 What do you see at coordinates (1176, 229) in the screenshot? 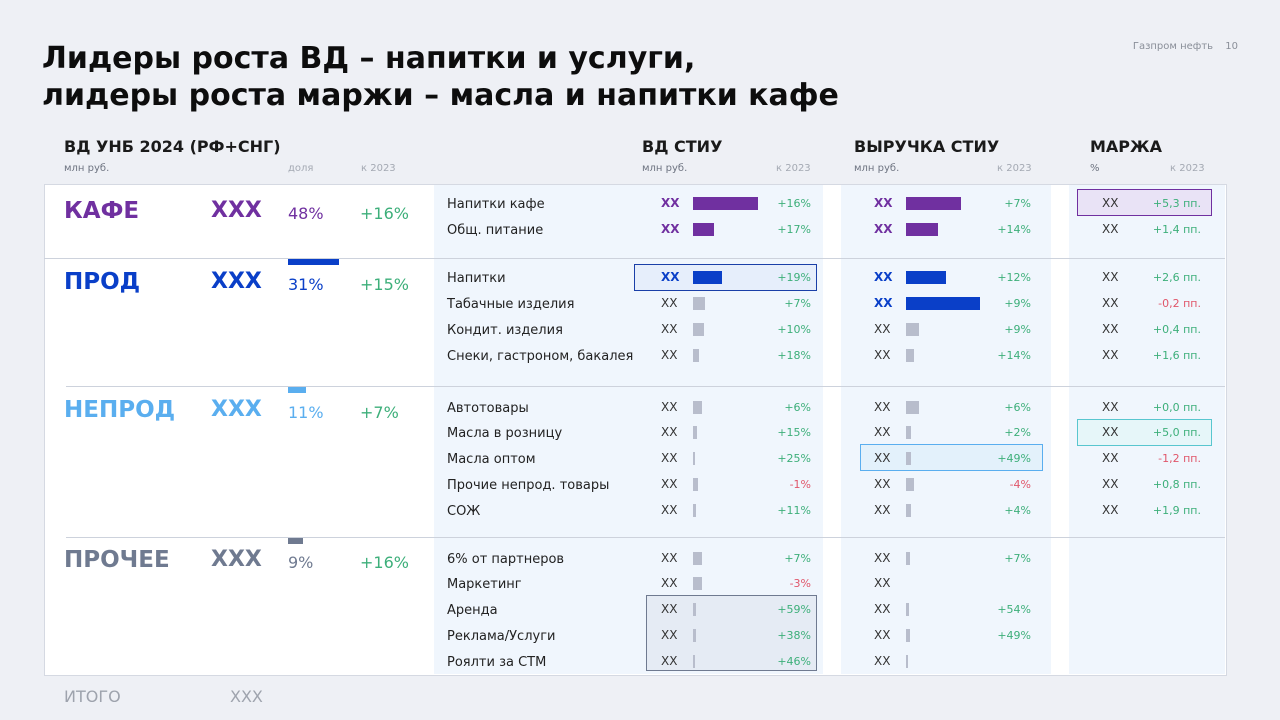
I see `margin-delta: +1,4 пп.` at bounding box center [1176, 229].